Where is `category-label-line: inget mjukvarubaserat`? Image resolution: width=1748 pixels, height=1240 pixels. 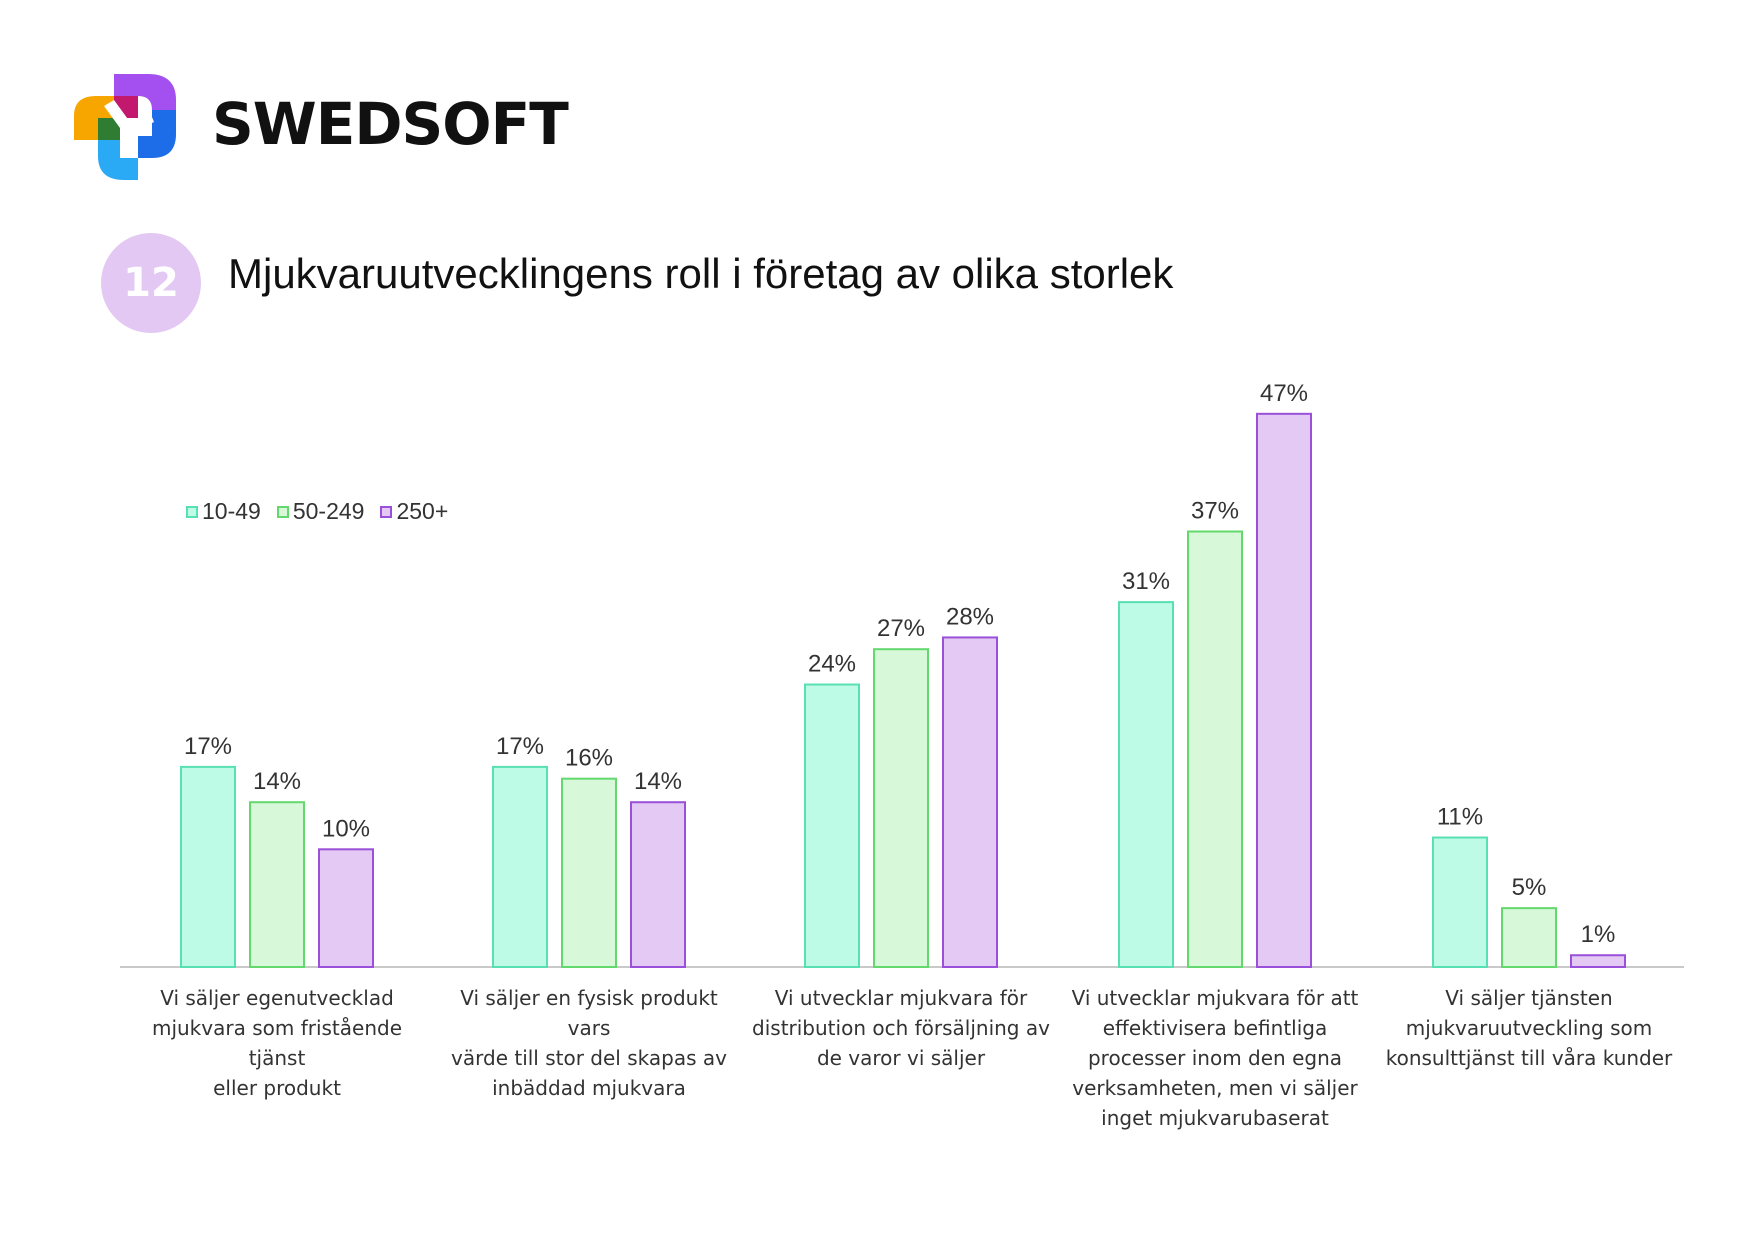 category-label-line: inget mjukvarubaserat is located at coordinates (1215, 1118).